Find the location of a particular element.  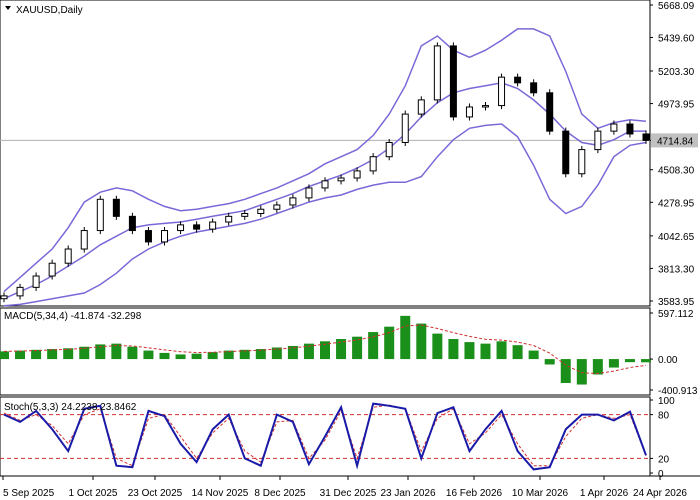

time-tick-label: 24 Apr 2026 is located at coordinates (660, 493).